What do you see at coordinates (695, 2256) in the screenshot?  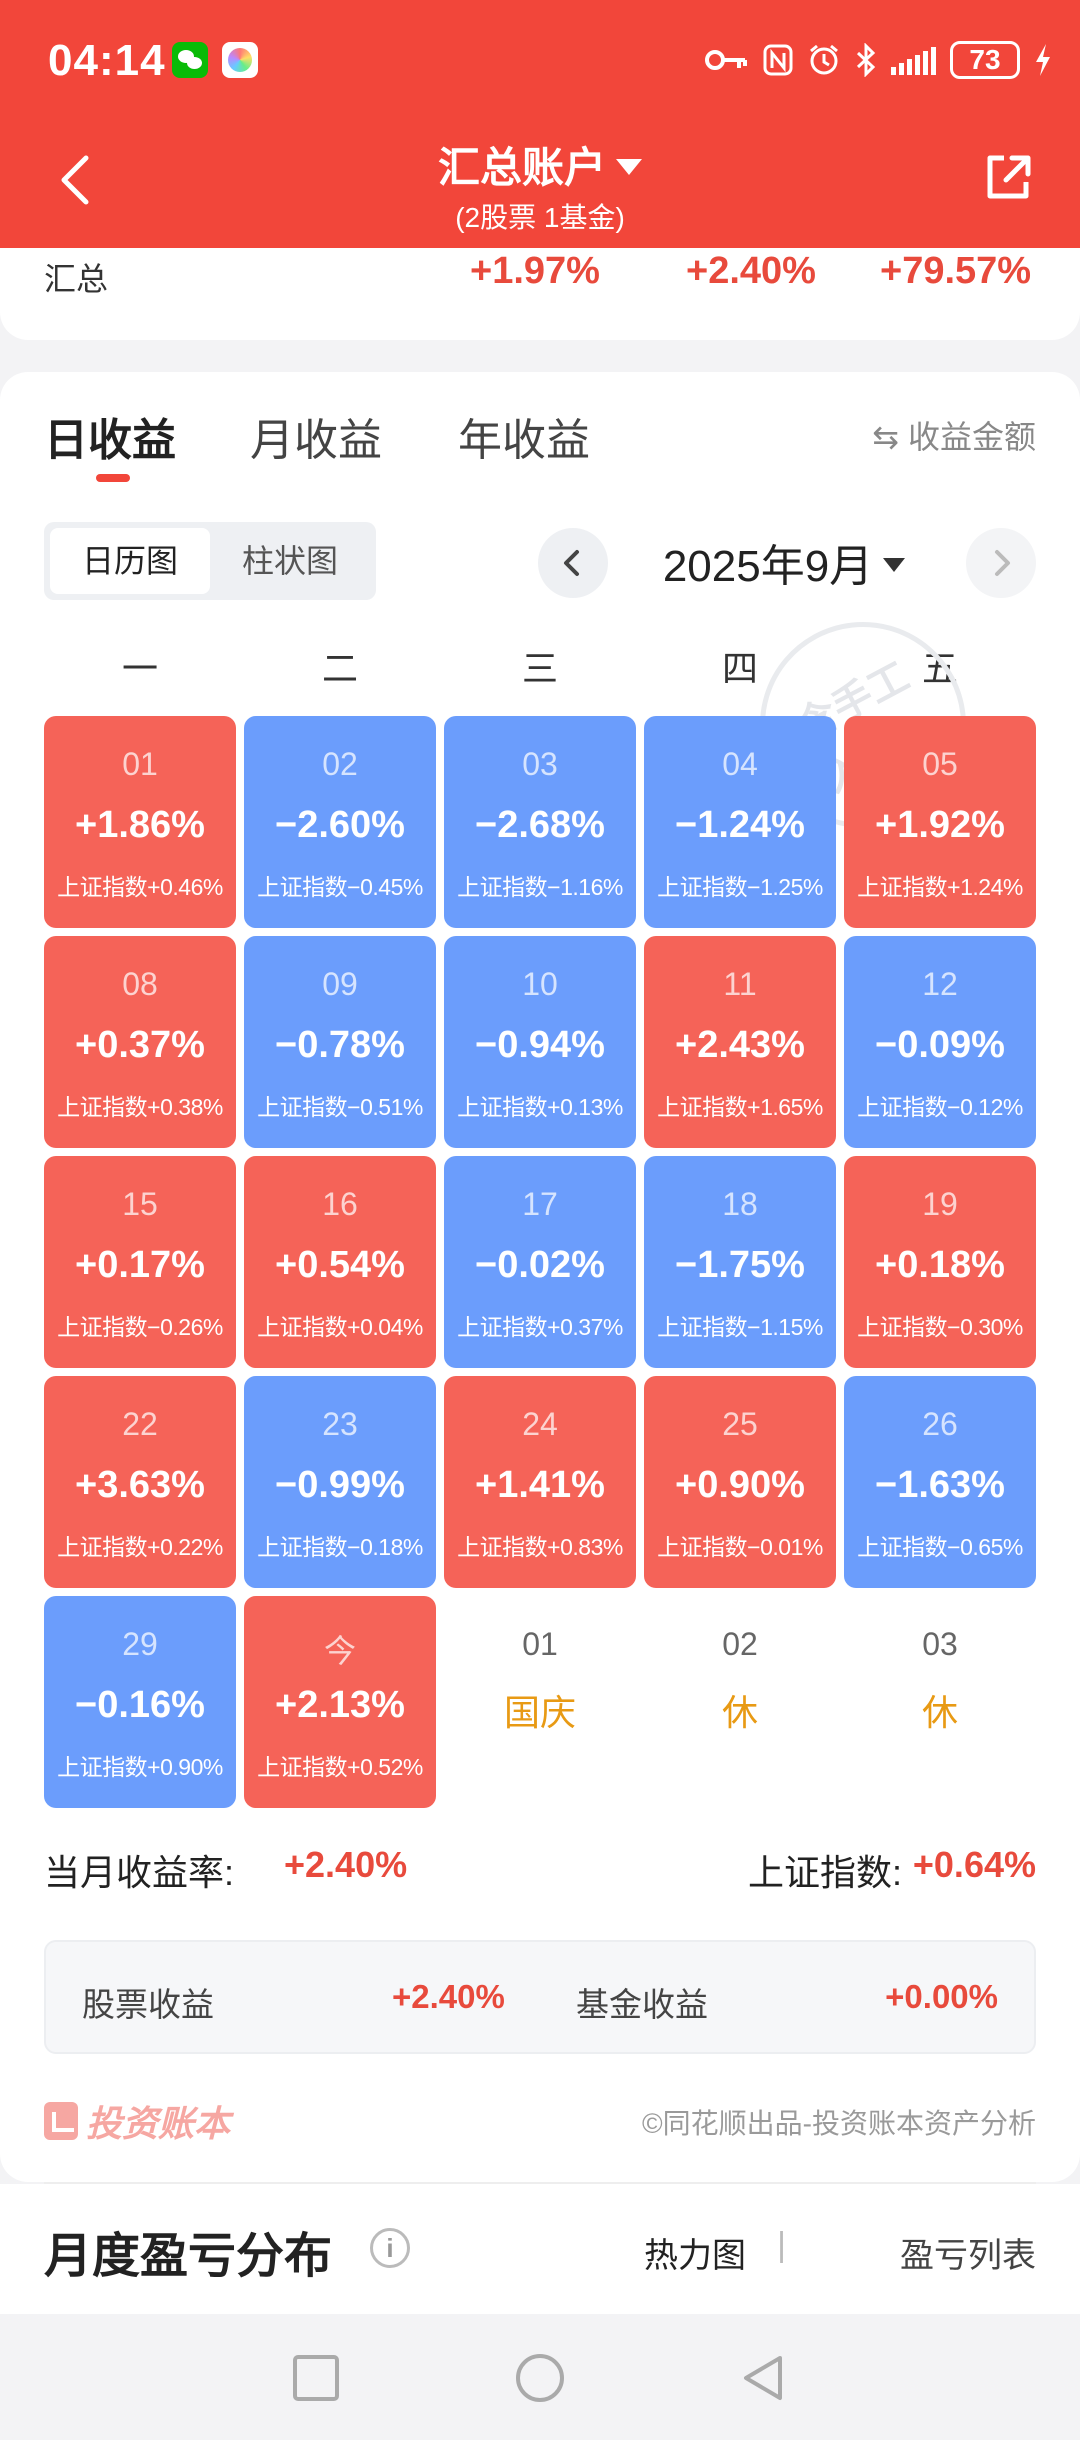 I see `heatmap-option: 热力图` at bounding box center [695, 2256].